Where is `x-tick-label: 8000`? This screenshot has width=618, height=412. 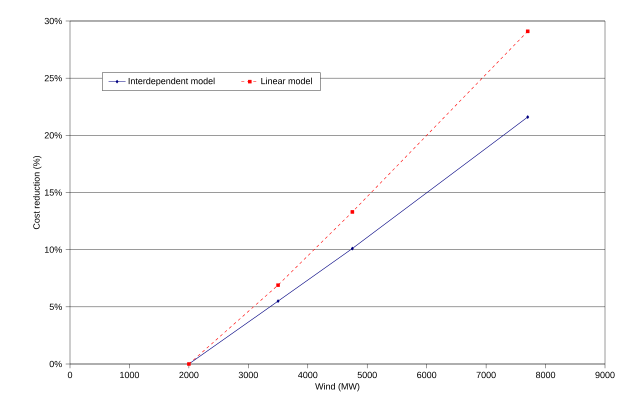
x-tick-label: 8000 is located at coordinates (546, 375).